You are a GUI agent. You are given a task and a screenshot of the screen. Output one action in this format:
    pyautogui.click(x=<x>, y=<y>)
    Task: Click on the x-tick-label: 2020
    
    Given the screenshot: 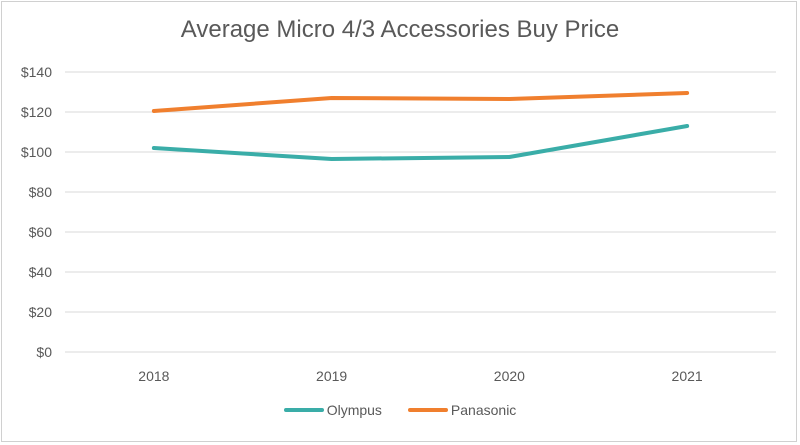 What is the action you would take?
    pyautogui.click(x=509, y=376)
    